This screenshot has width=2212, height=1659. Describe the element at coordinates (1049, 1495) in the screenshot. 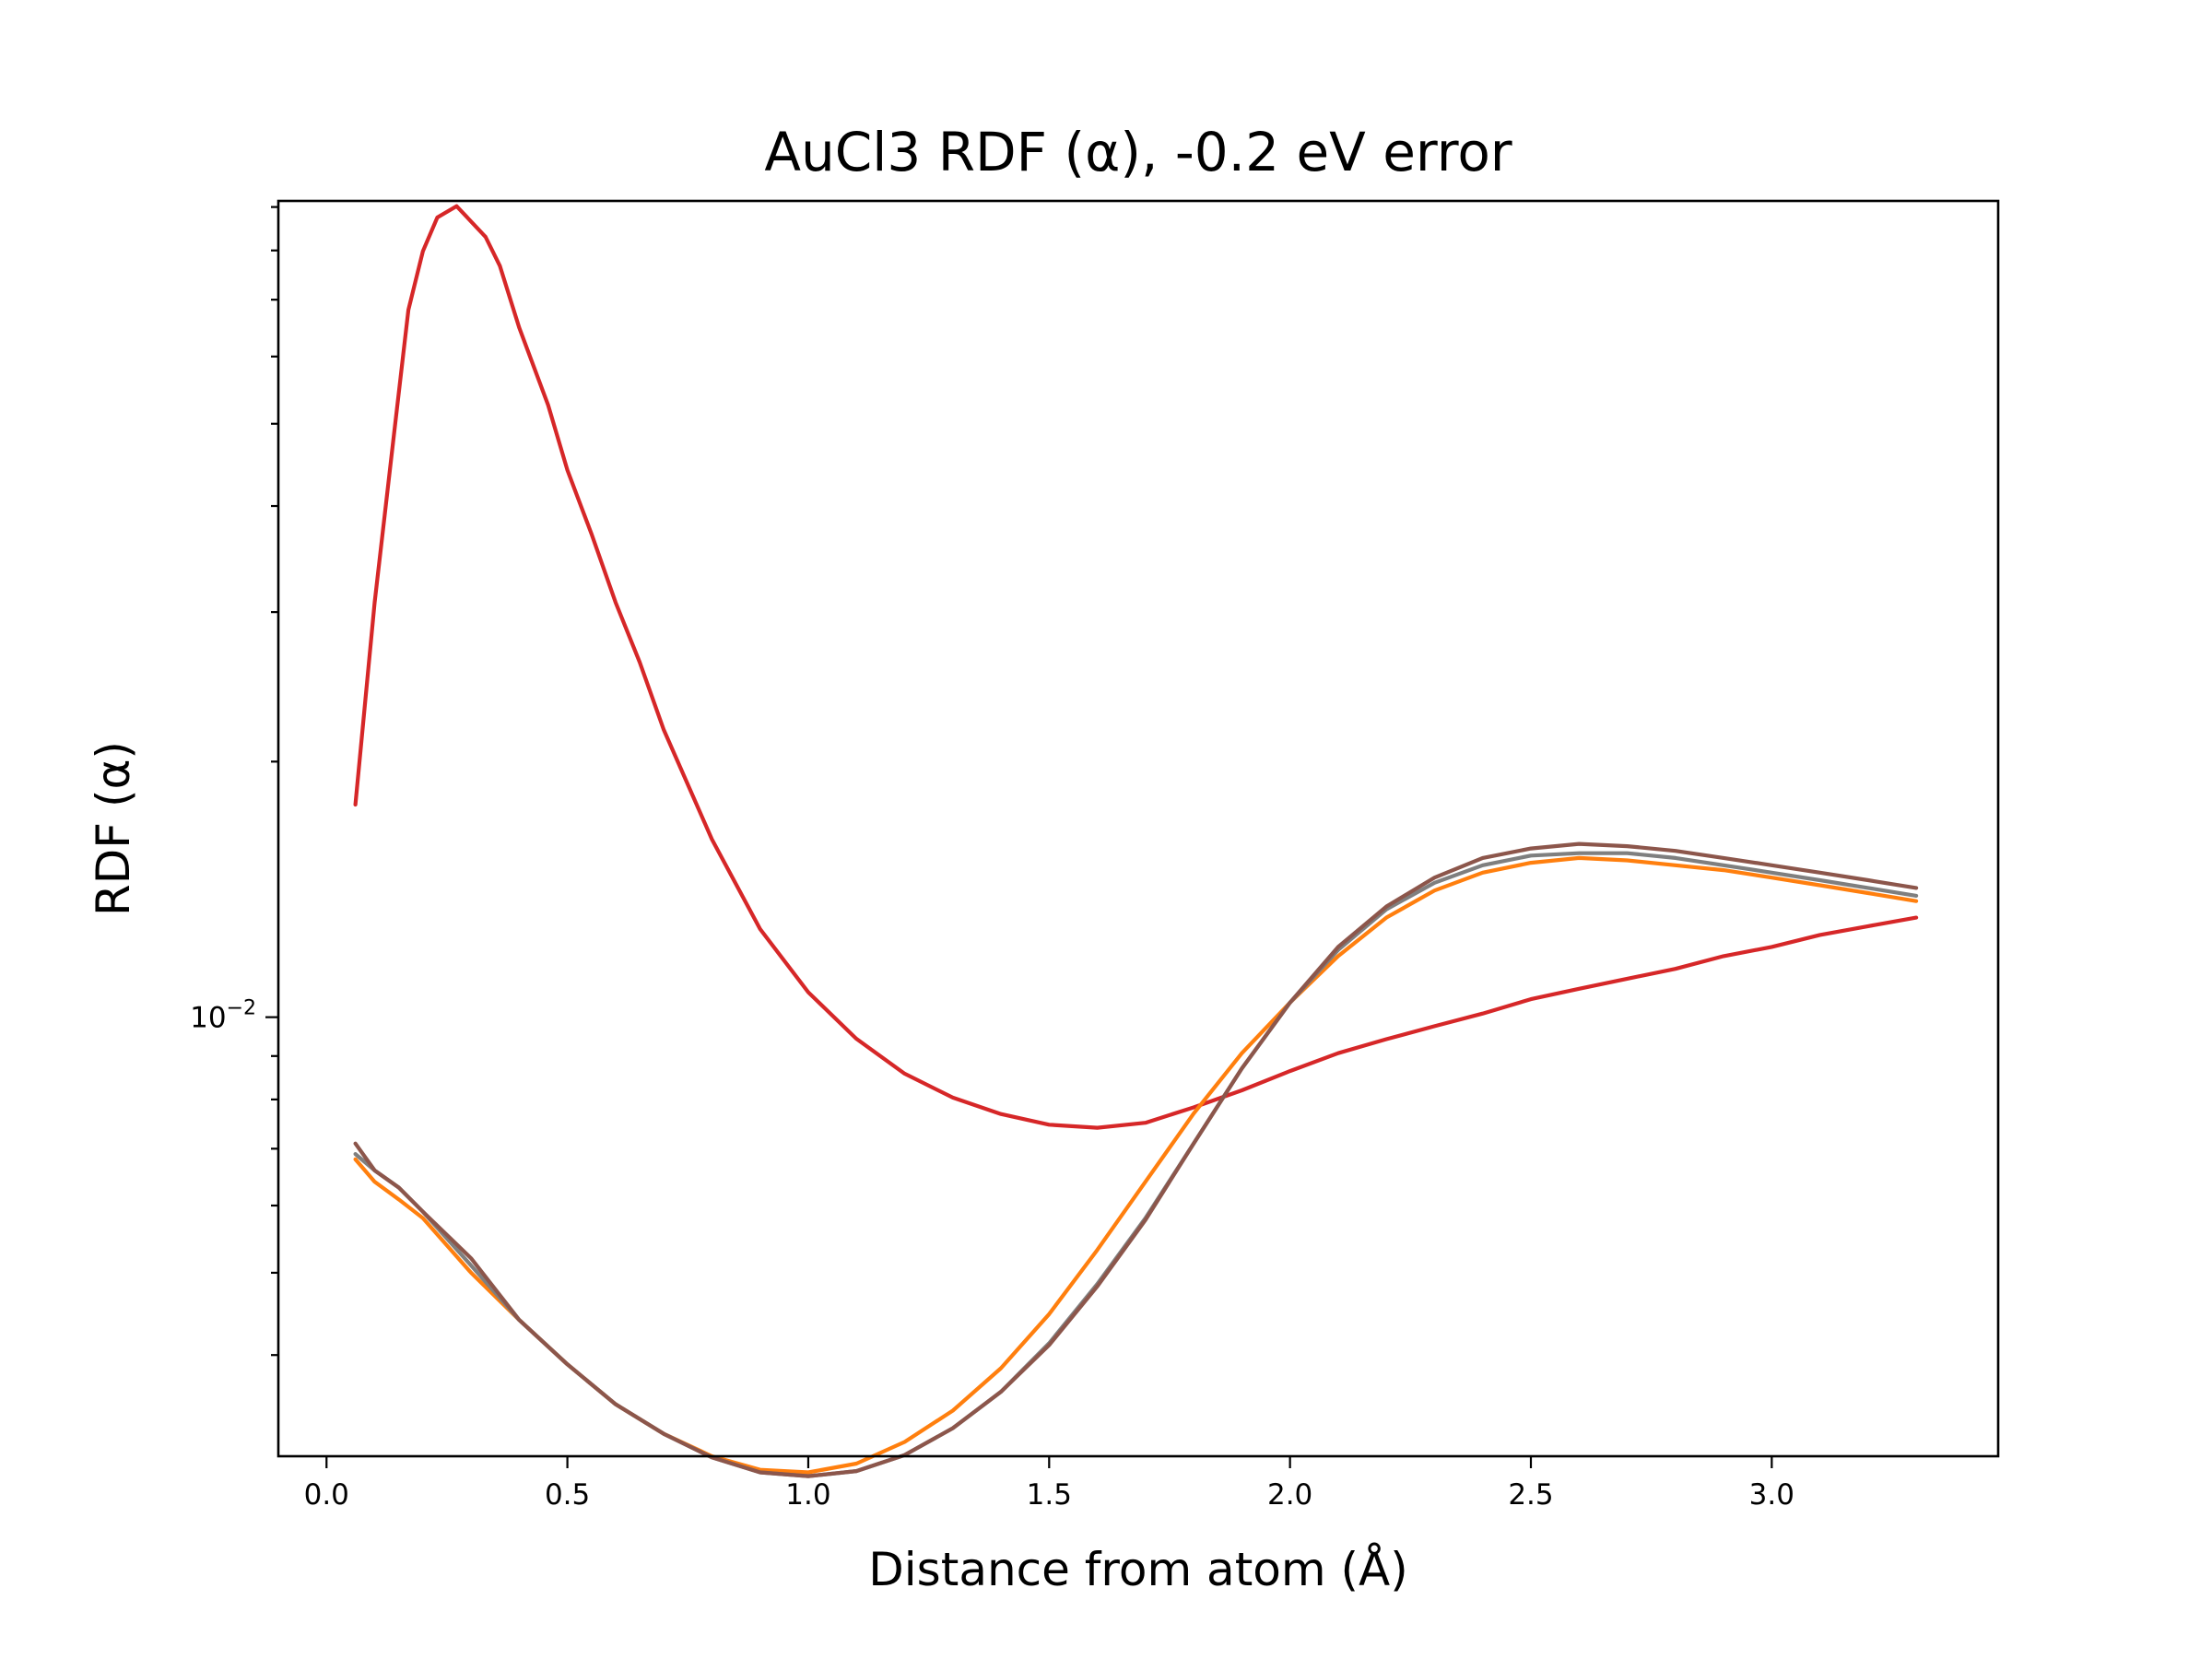

I see `x-tick-label: 1.5` at that location.